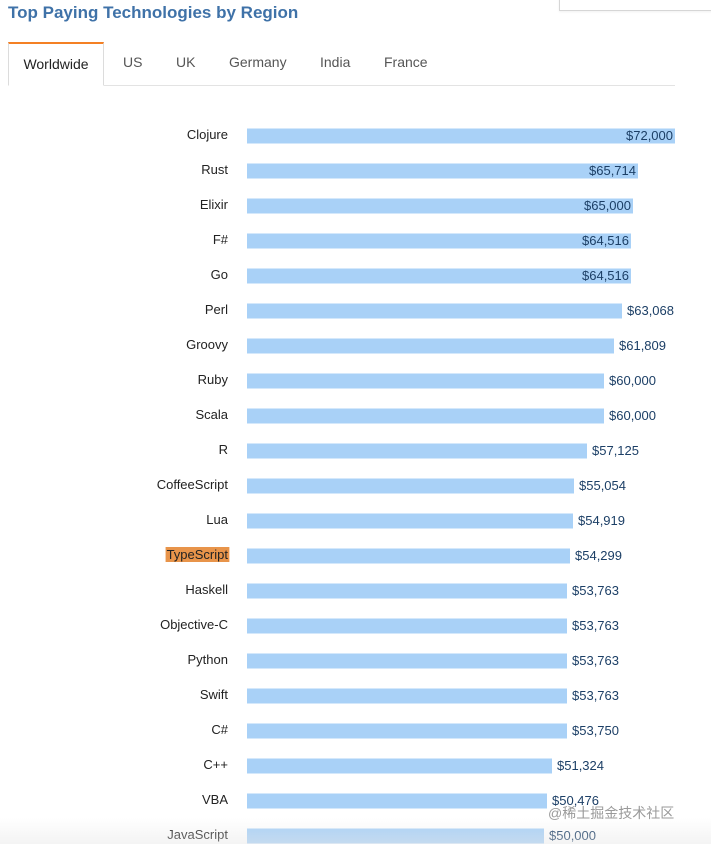  I want to click on value-label-javascript: $50,000, so click(572, 835).